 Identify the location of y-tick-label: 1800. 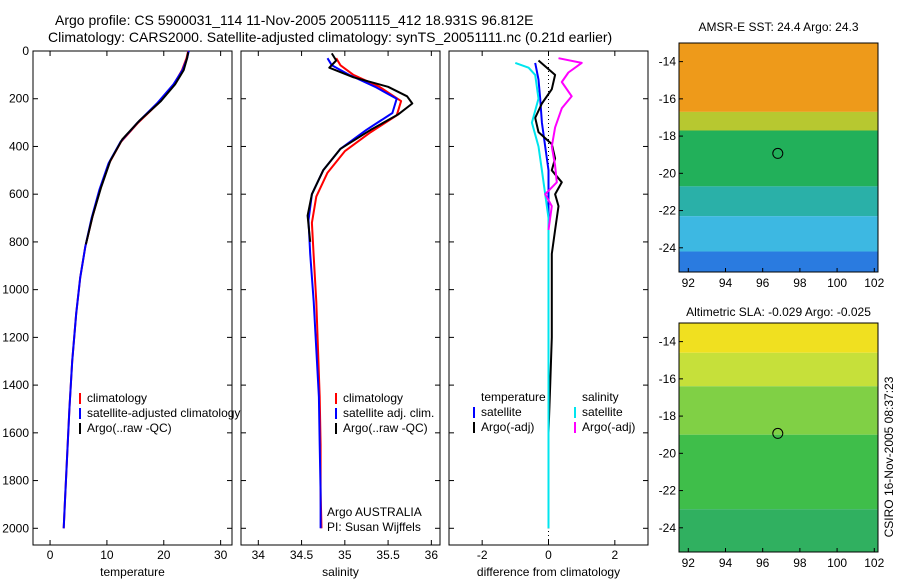
(15, 481).